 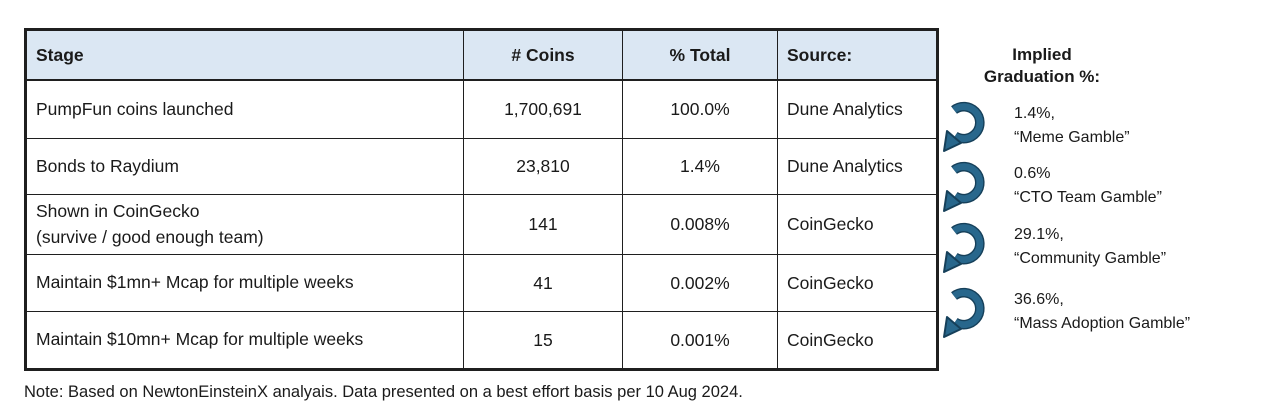 I want to click on header-pct: % Total, so click(x=700, y=55).